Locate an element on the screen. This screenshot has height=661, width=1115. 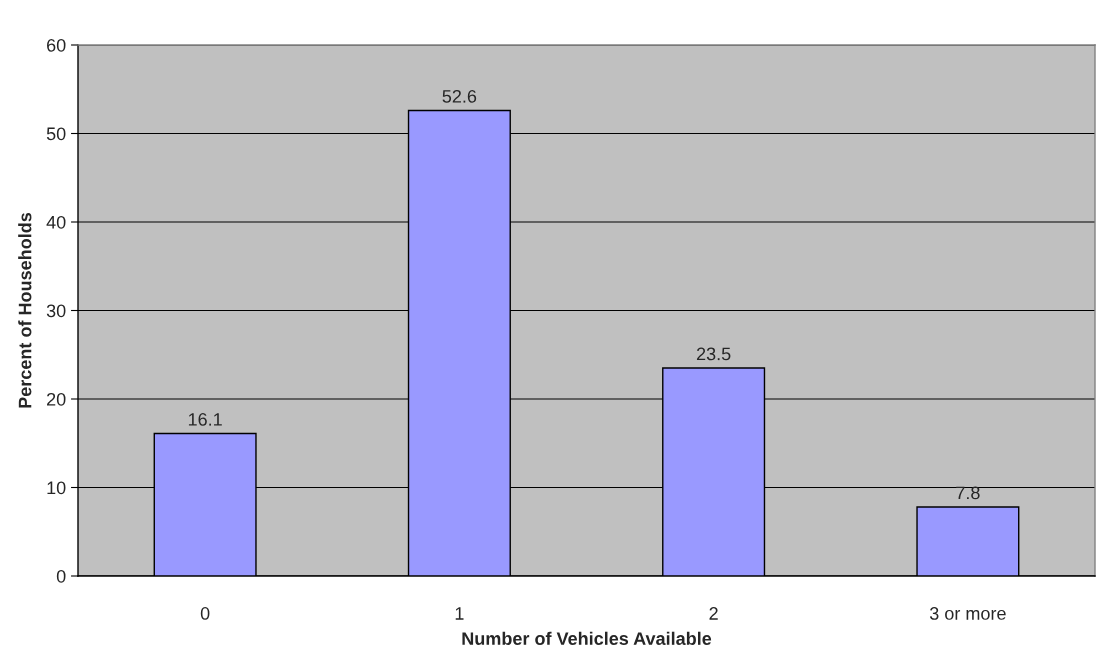
y-tick-label: 50 is located at coordinates (56, 134).